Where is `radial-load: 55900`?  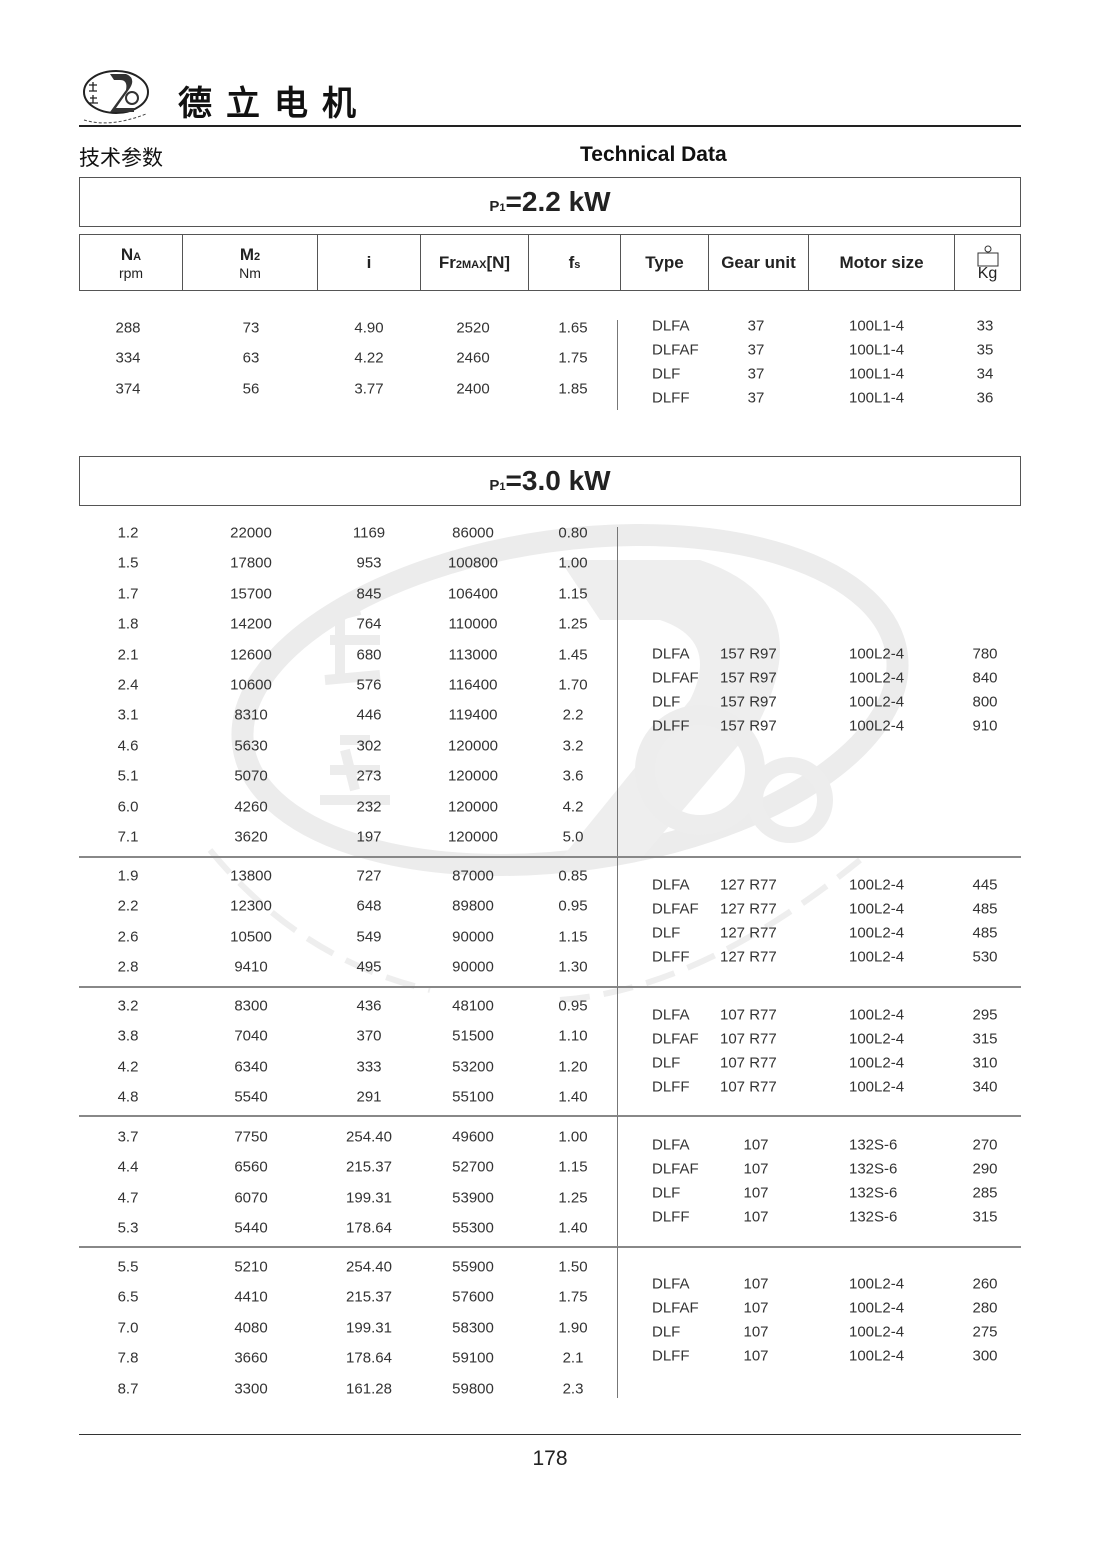
radial-load: 55900 is located at coordinates (473, 1267).